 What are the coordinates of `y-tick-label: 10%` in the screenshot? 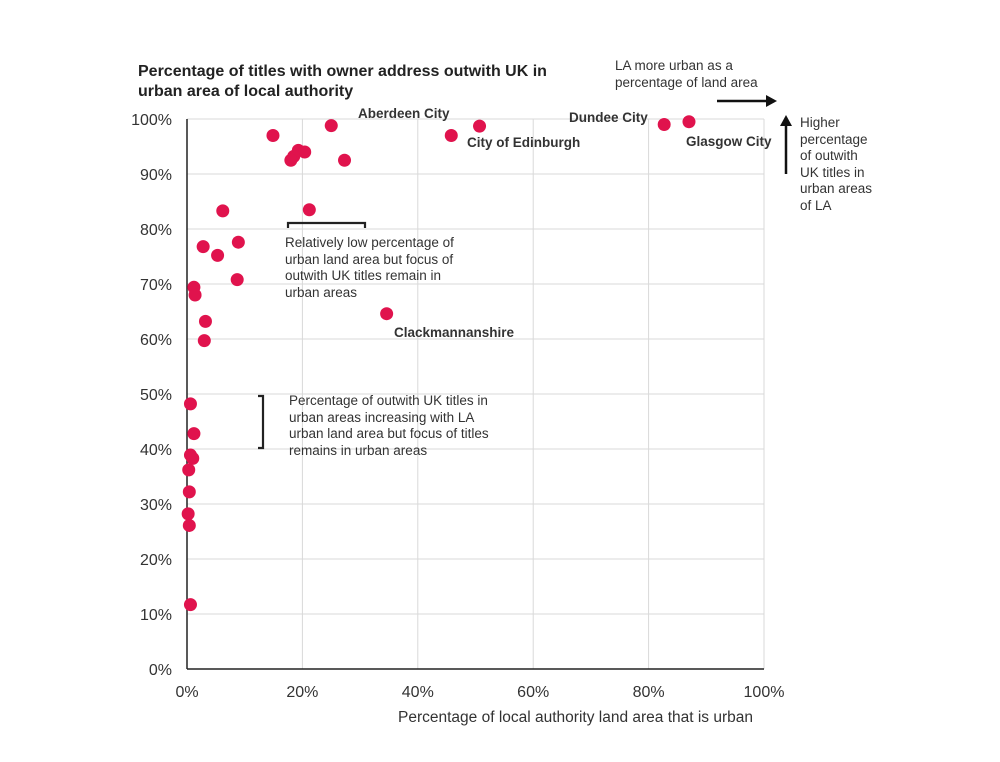 It's located at (156, 615).